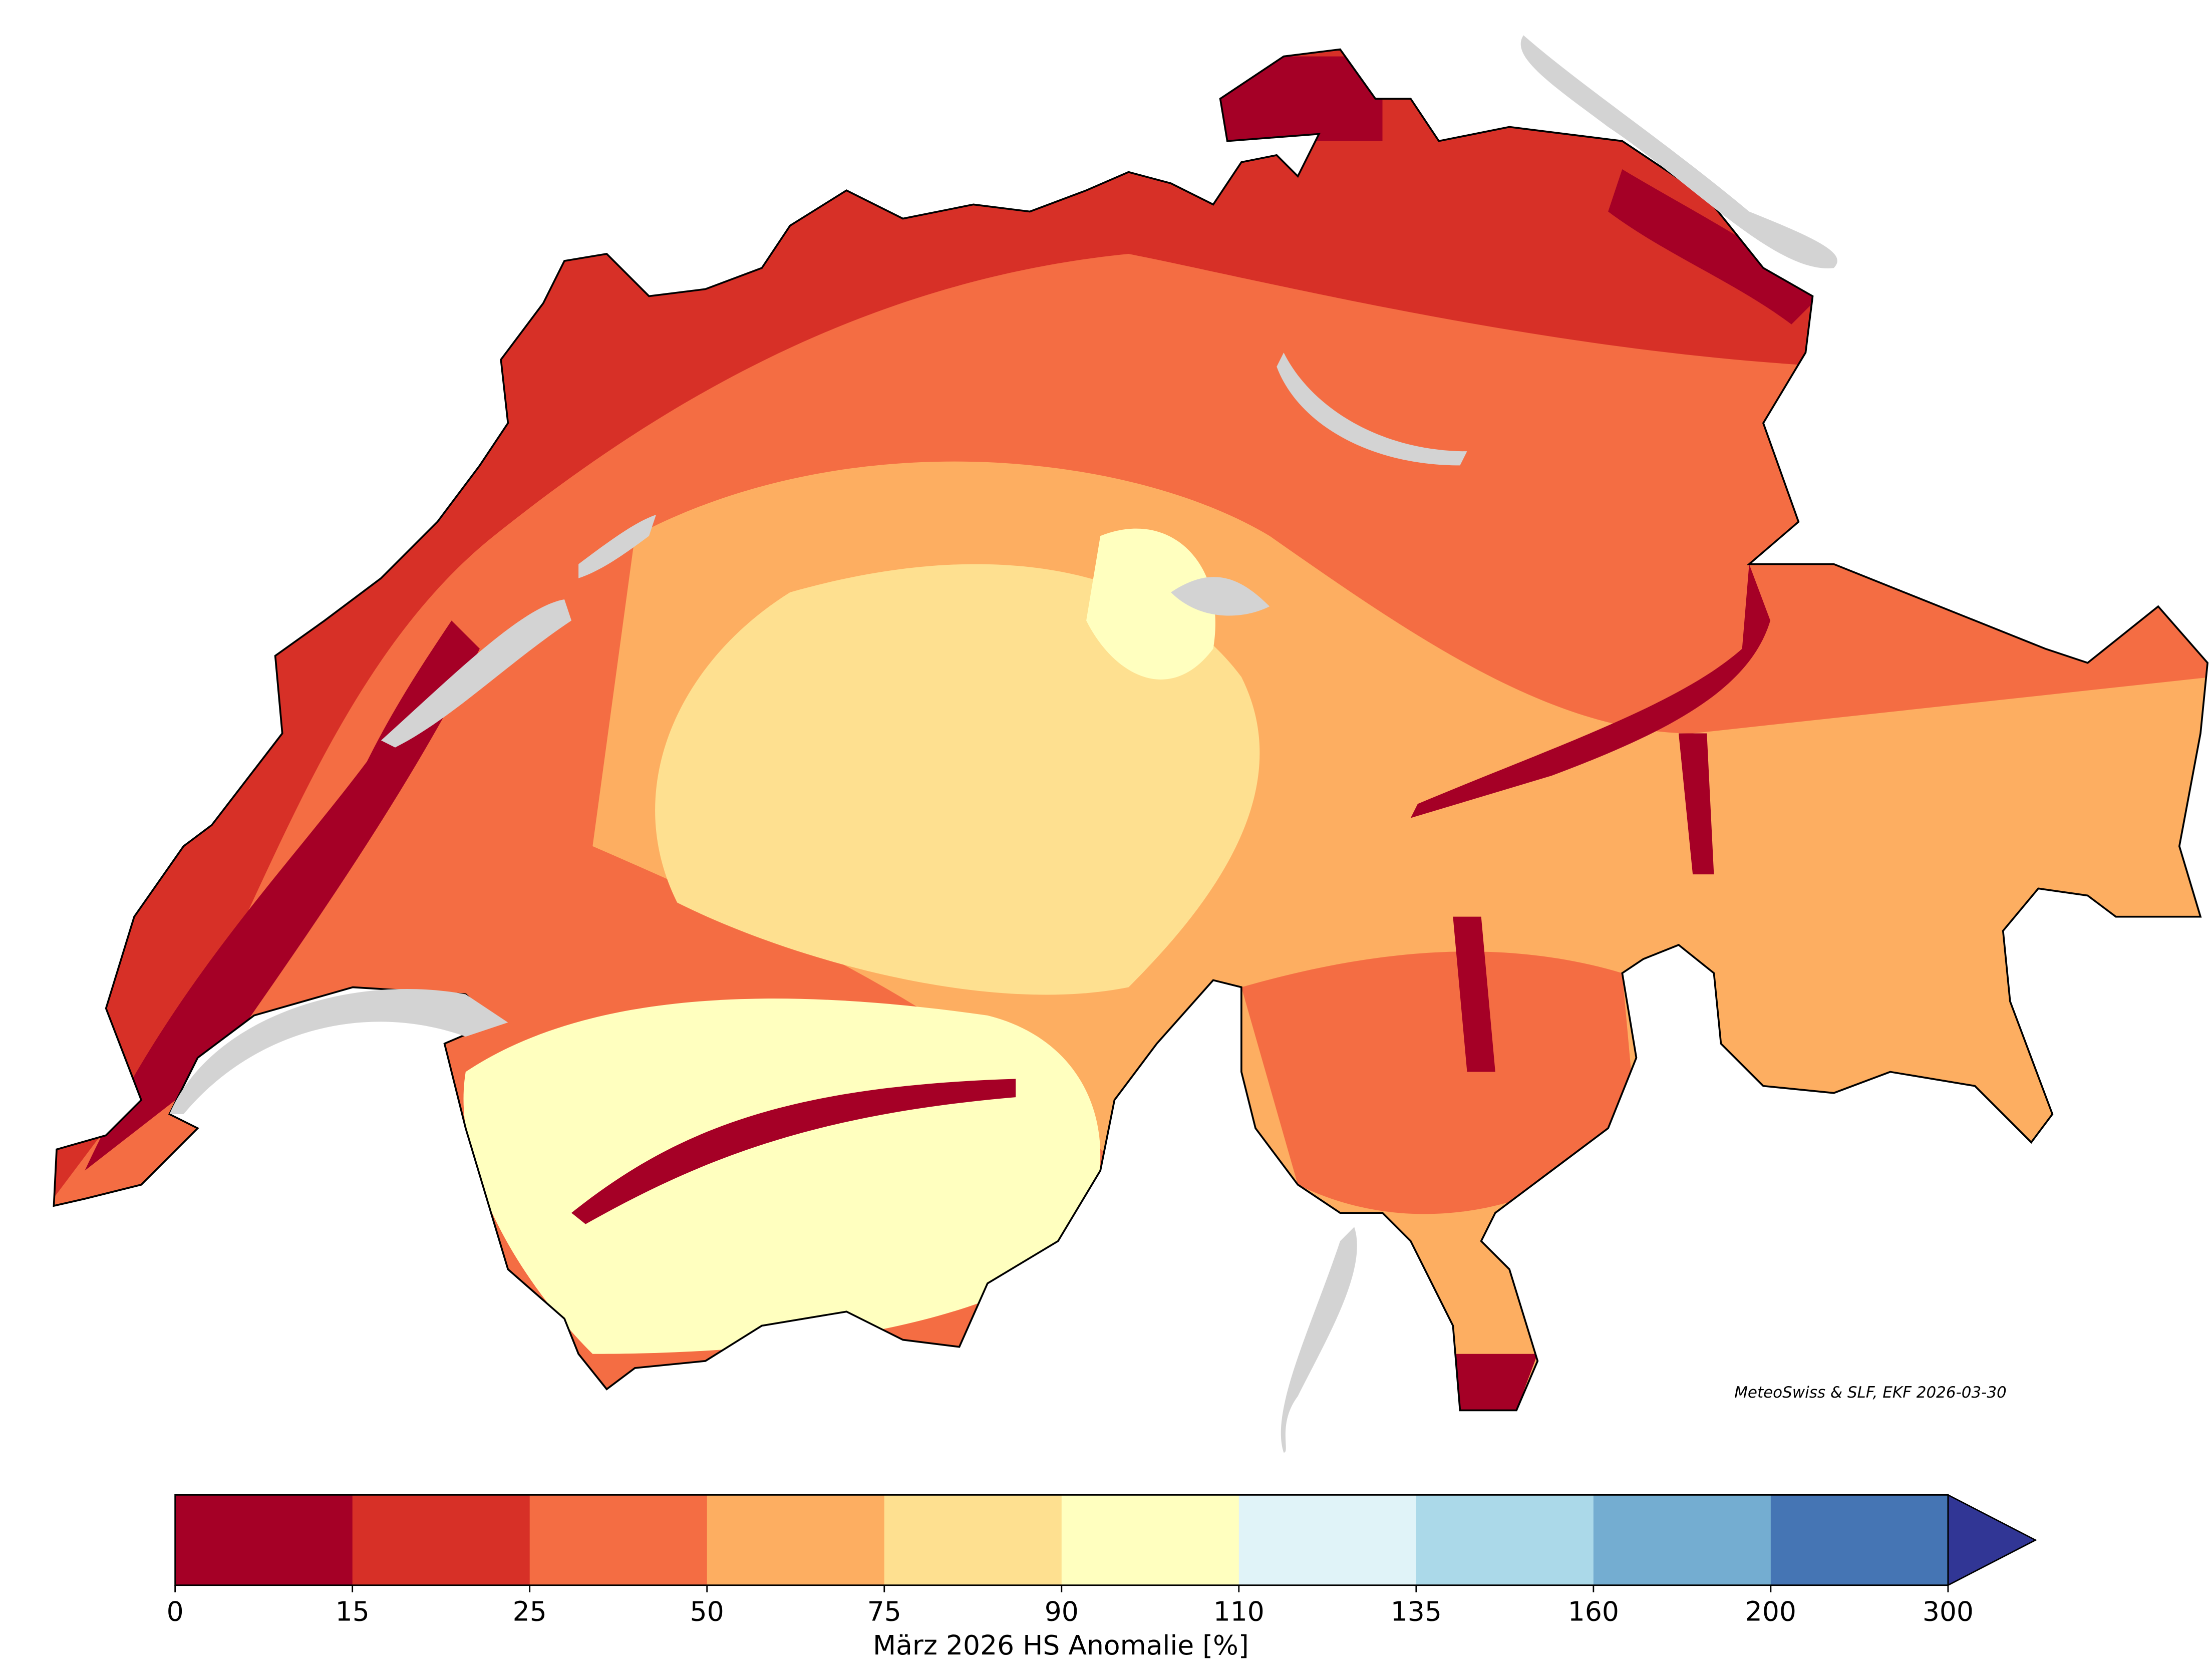 This screenshot has height=1667, width=2212. Describe the element at coordinates (353, 1611) in the screenshot. I see `tick-label: 15` at that location.